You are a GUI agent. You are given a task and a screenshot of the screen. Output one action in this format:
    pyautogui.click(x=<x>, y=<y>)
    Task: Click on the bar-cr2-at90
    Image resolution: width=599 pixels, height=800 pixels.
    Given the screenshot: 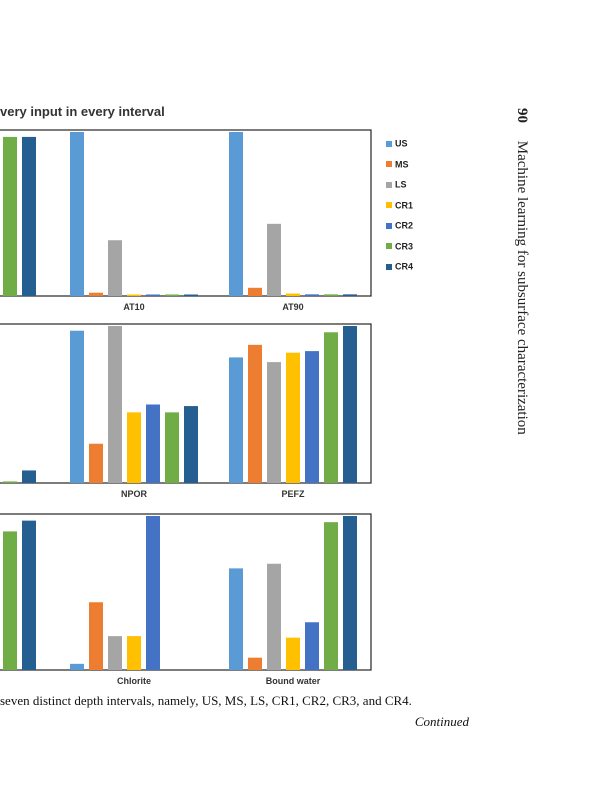 What is the action you would take?
    pyautogui.click(x=312, y=295)
    